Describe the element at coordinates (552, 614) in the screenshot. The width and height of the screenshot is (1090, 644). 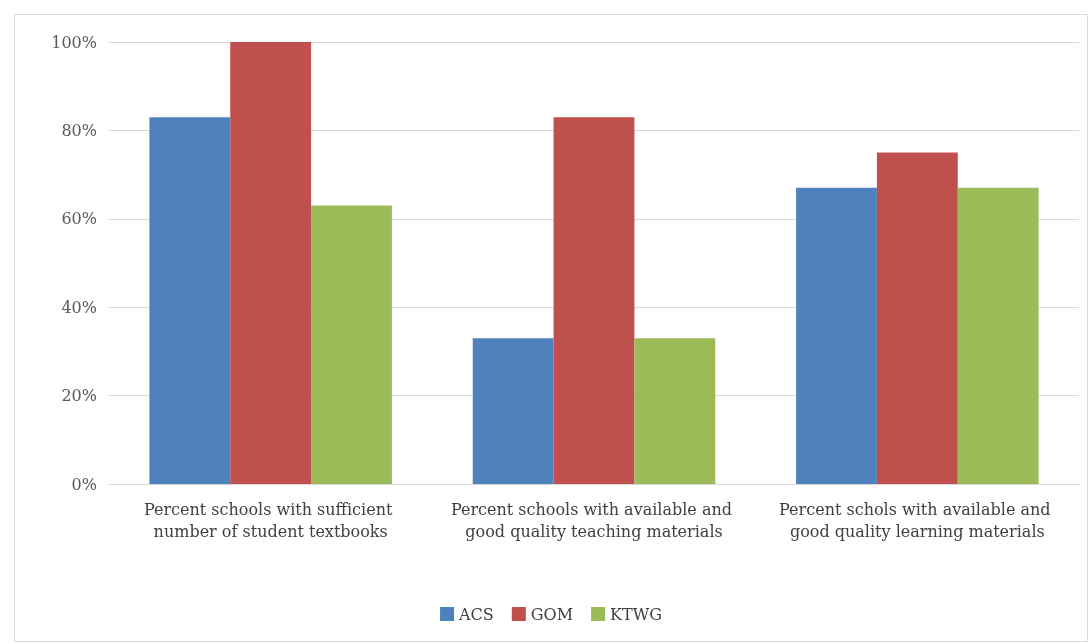
I see `legend-label: GOM` at that location.